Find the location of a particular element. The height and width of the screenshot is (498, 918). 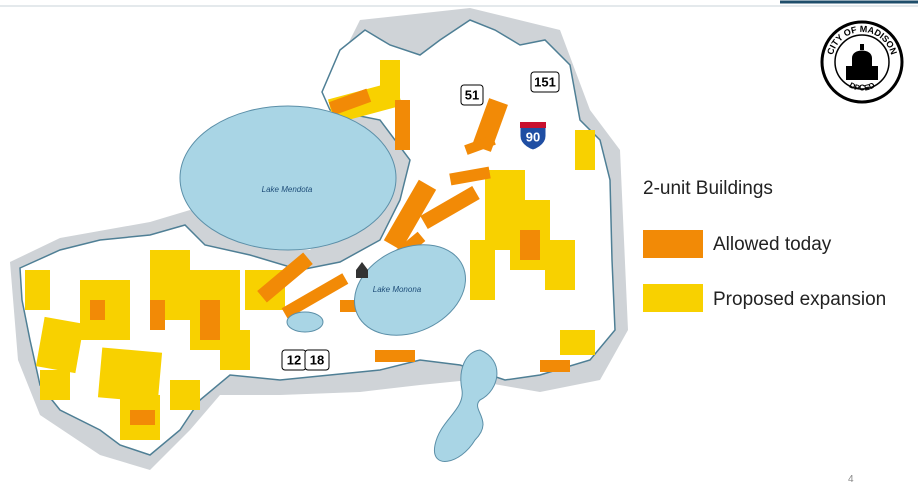

interstate-shield is located at coordinates (533, 136).